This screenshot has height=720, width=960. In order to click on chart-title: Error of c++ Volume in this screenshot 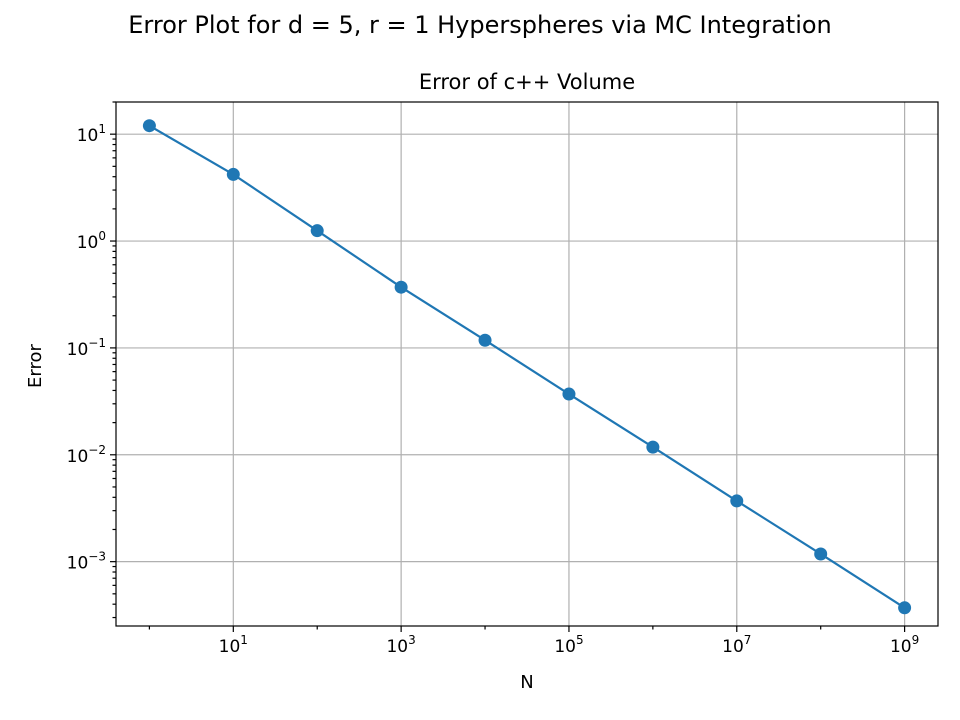, I will do `click(527, 82)`.